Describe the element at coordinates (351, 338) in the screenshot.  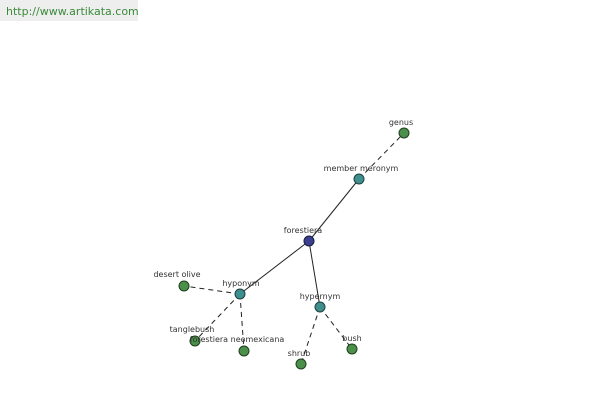
I see `node-label: bush` at that location.